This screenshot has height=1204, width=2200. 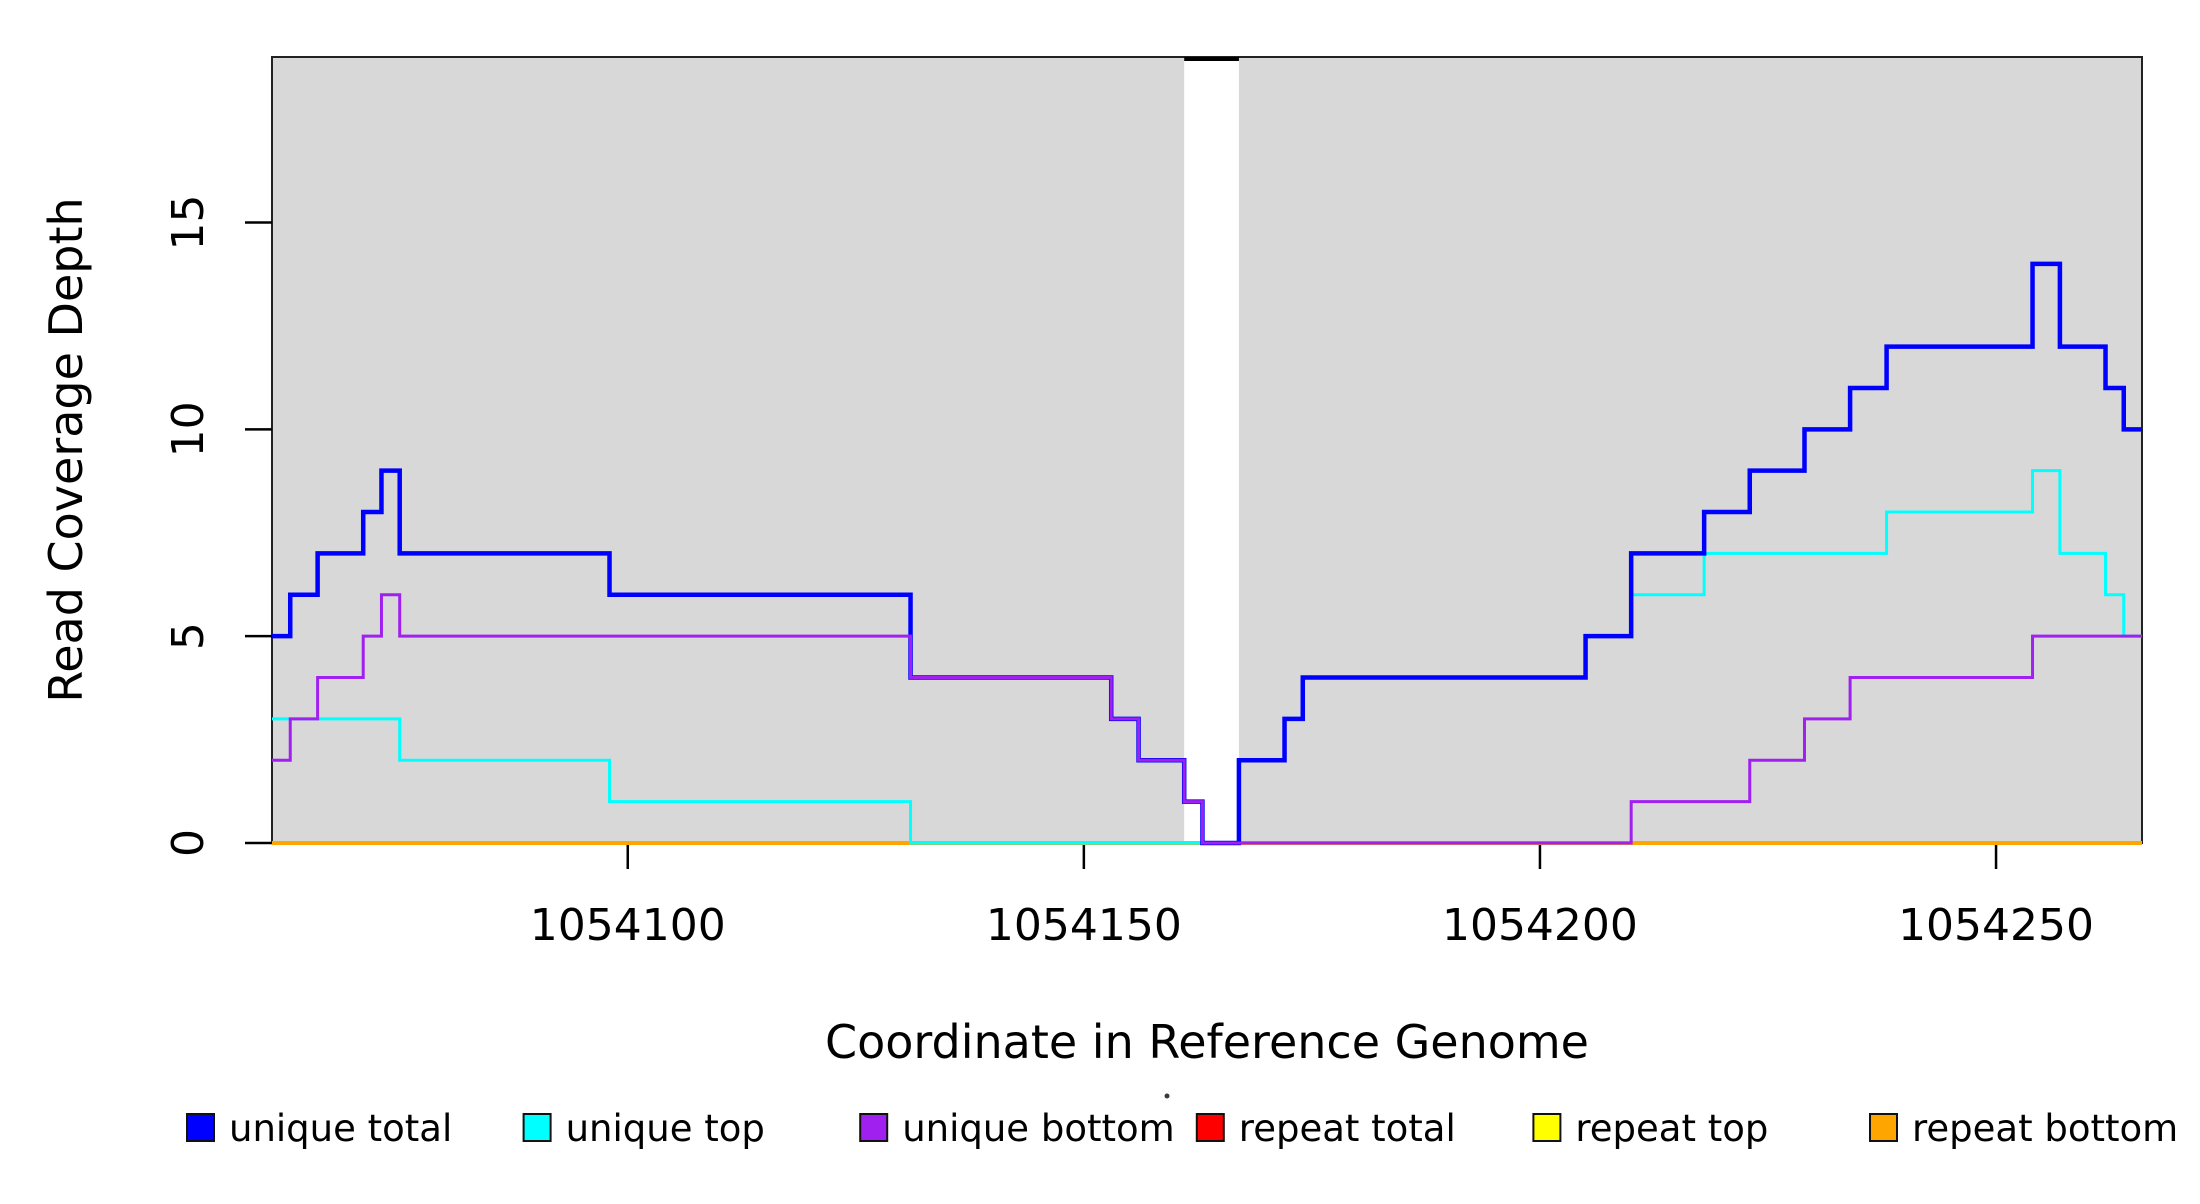 I want to click on legend-label: repeat bottom, so click(x=2045, y=1128).